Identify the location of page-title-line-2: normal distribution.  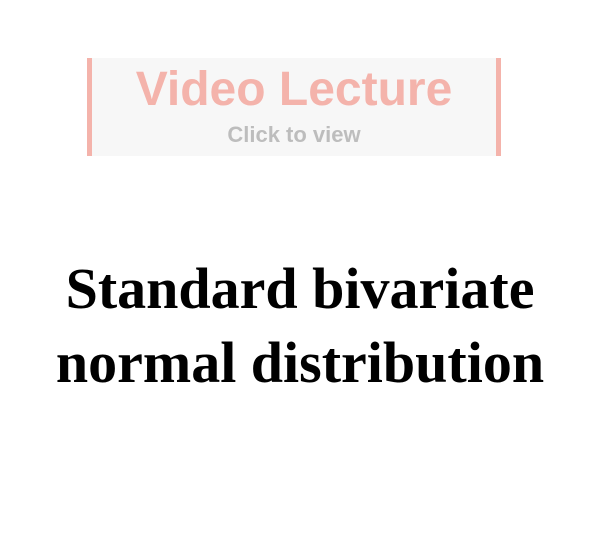
(300, 362).